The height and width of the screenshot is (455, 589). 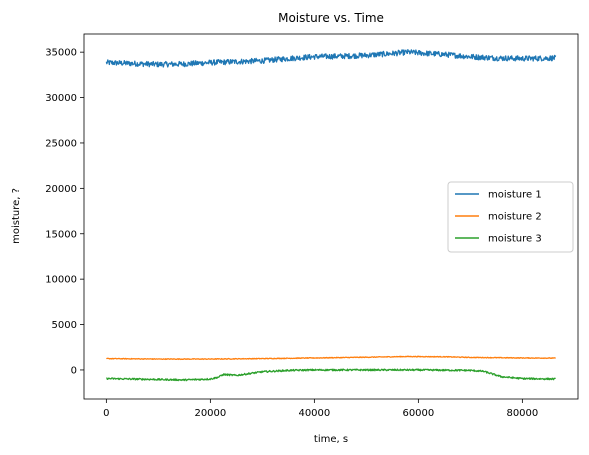 What do you see at coordinates (418, 413) in the screenshot?
I see `x-tick-label: 60000` at bounding box center [418, 413].